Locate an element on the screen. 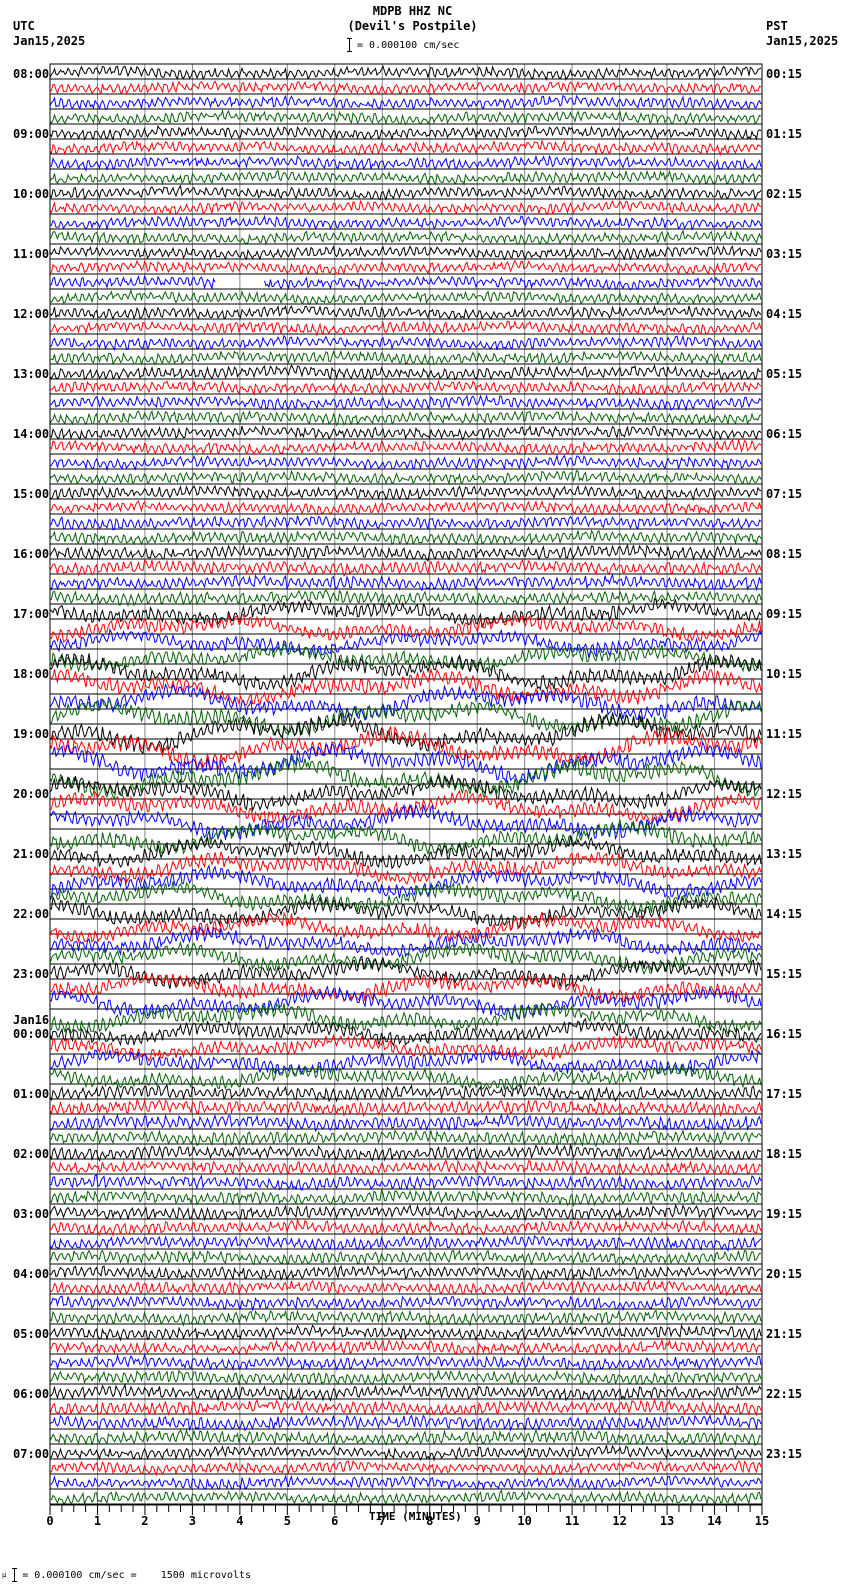  utc-hour-label: 05:00 is located at coordinates (31, 1334).